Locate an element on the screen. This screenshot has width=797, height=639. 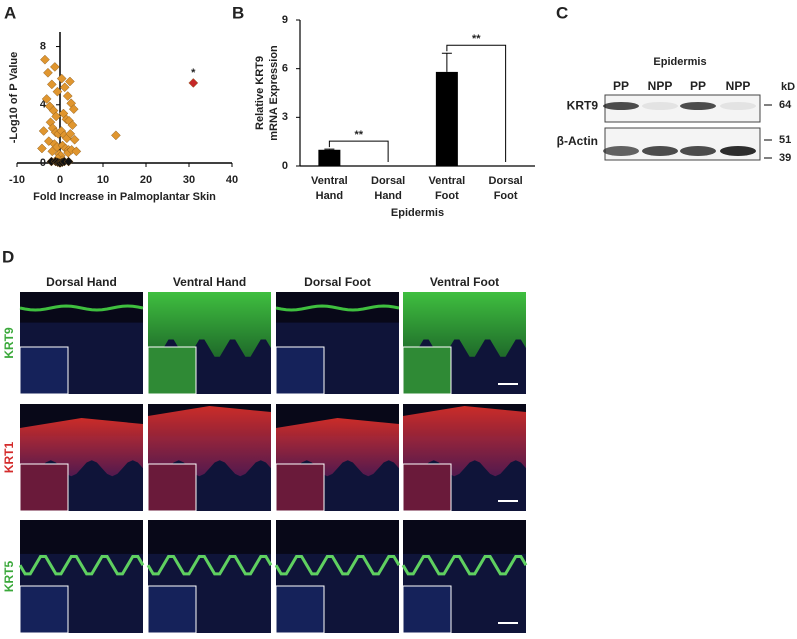
panel-label: B is located at coordinates (238, 12).